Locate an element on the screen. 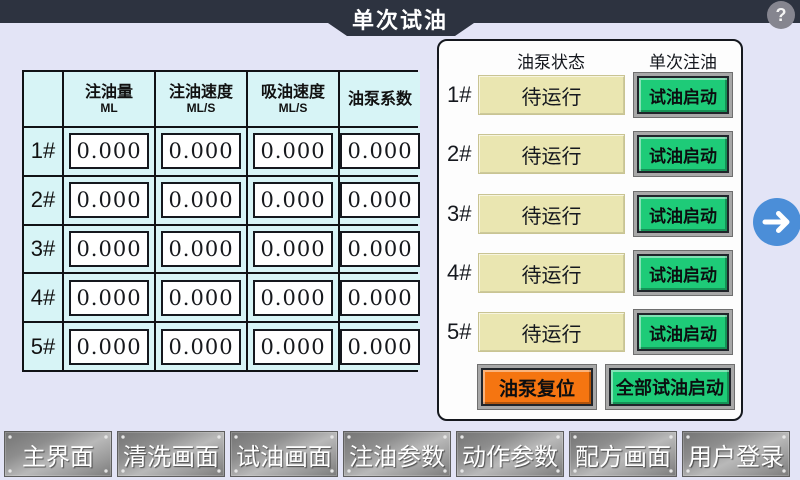 This screenshot has height=480, width=800. pump-row-3: 3# 待运行 试油启动 is located at coordinates (590, 214).